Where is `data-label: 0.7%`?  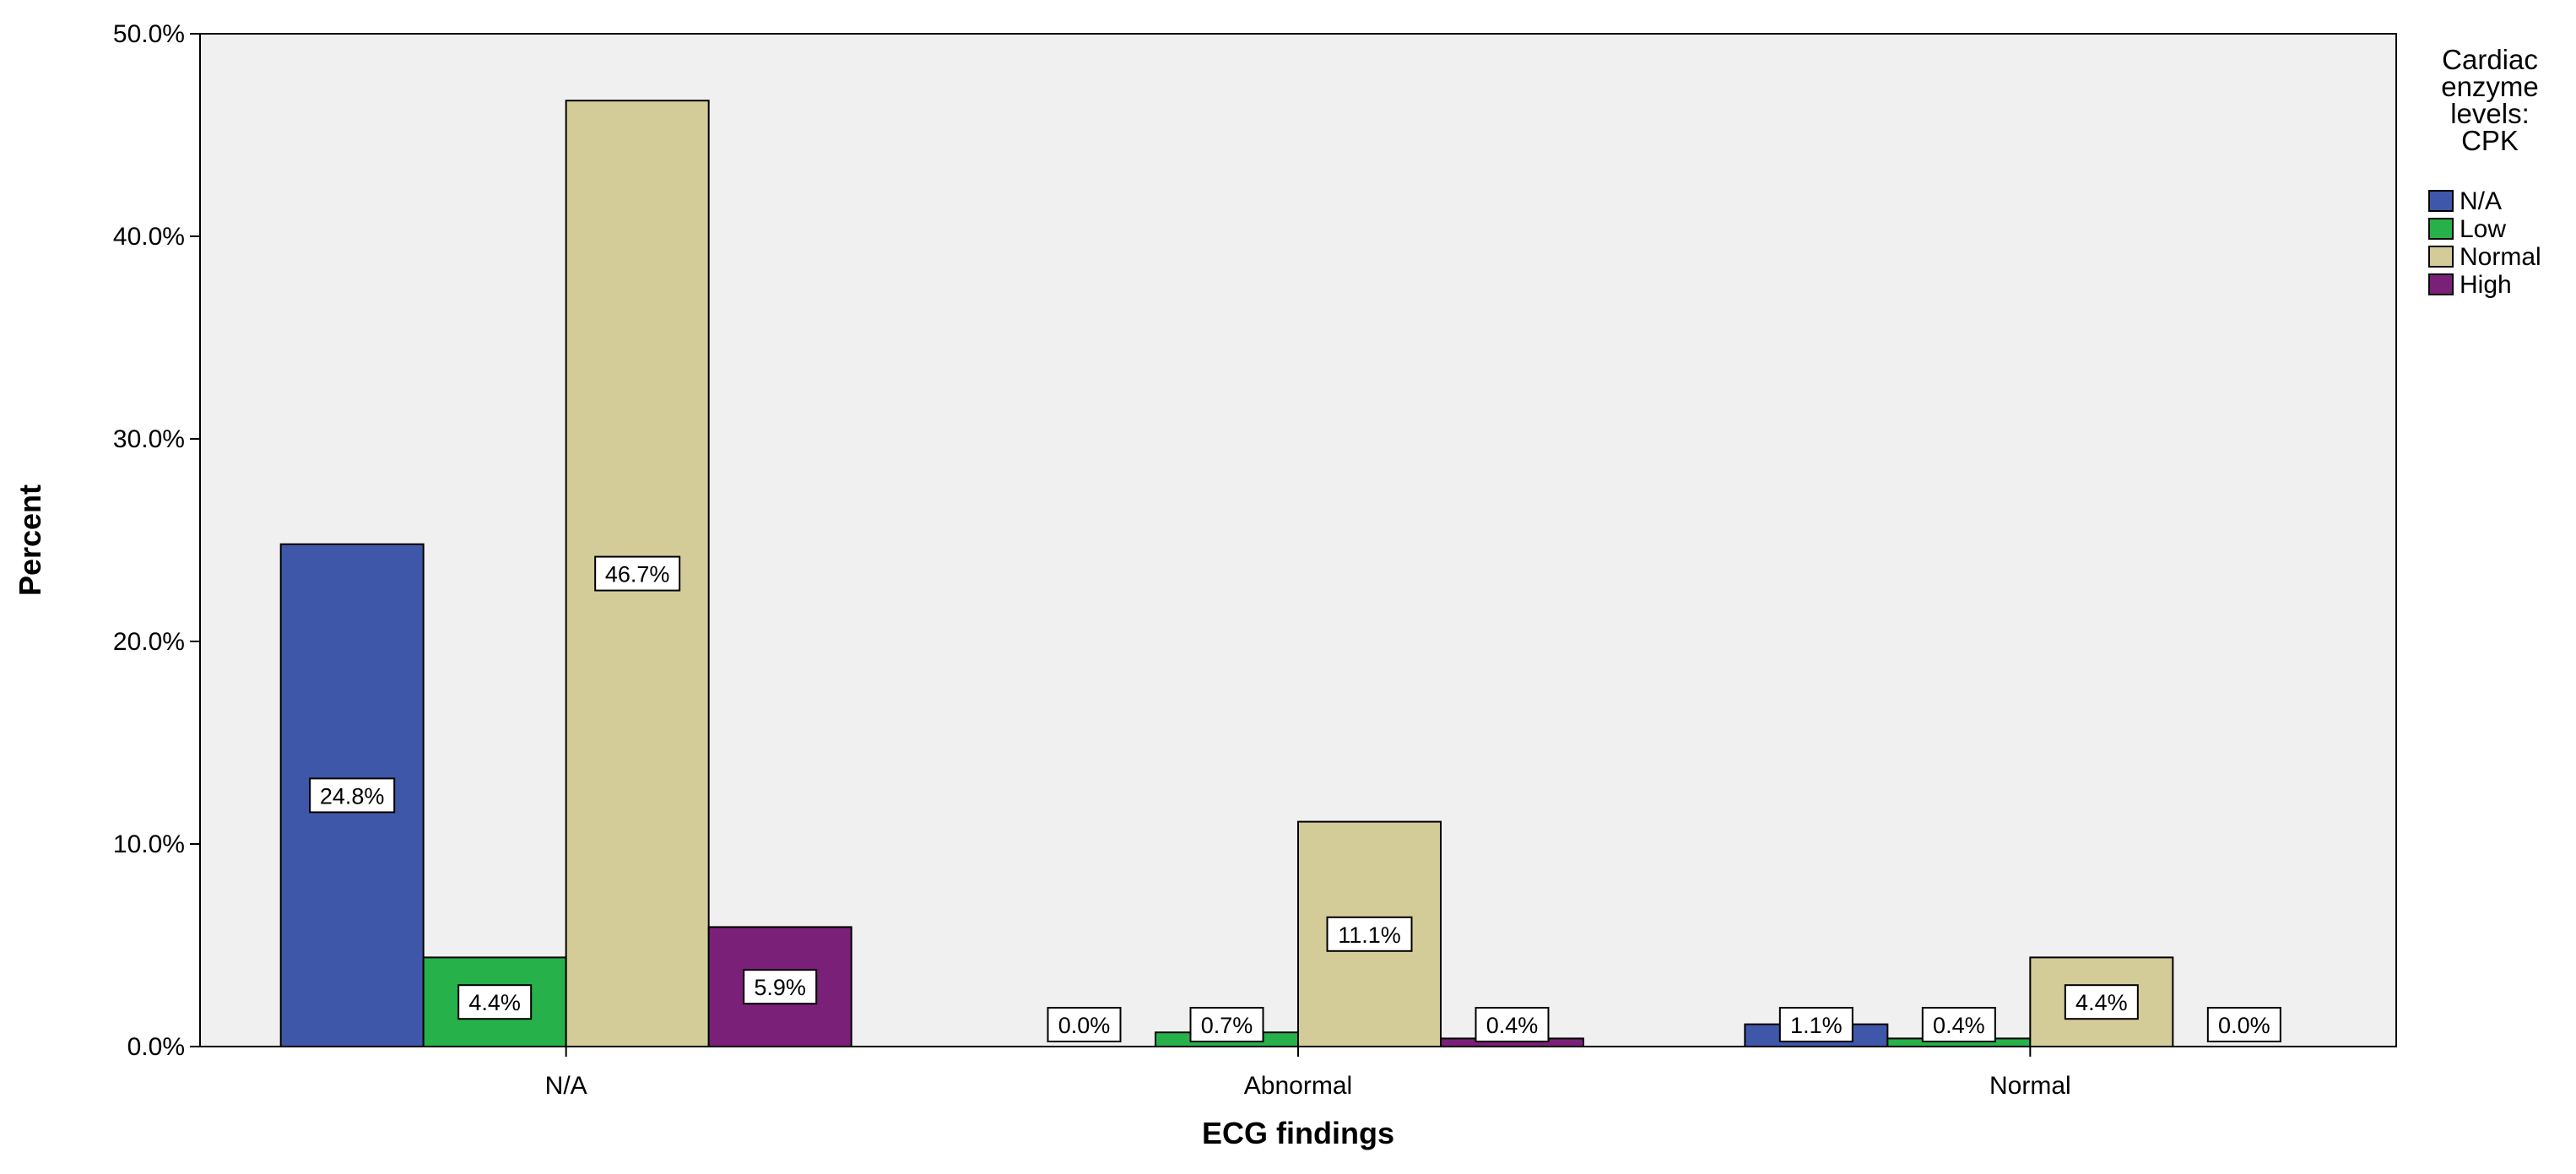 data-label: 0.7% is located at coordinates (1227, 1025).